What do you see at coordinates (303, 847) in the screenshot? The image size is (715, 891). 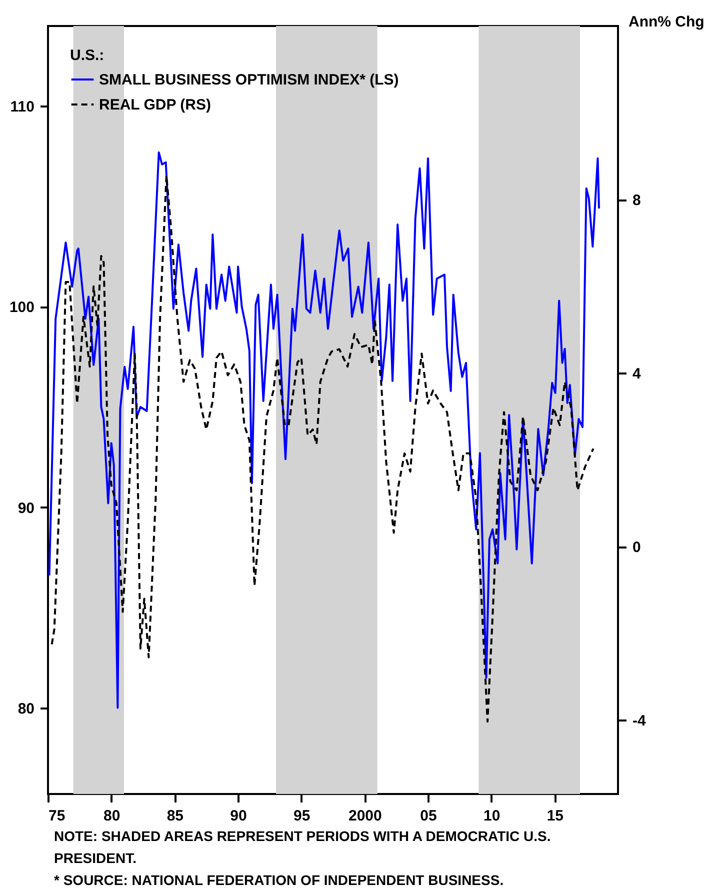 I see `text: NOTE: SHADED AREAS REPRESENT PERIODS WITH A DEMOCRATIC U.S. PRESIDENT.` at bounding box center [303, 847].